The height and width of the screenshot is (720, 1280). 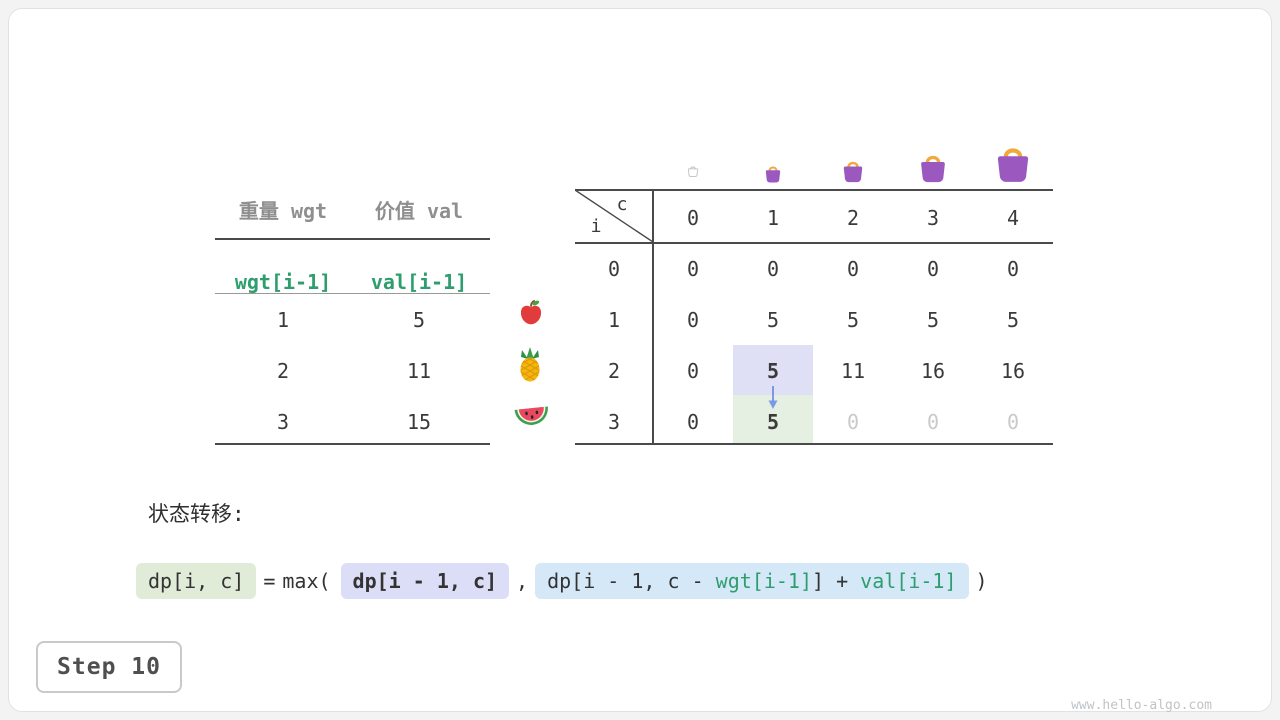 I want to click on watermelon-icon, so click(x=532, y=415).